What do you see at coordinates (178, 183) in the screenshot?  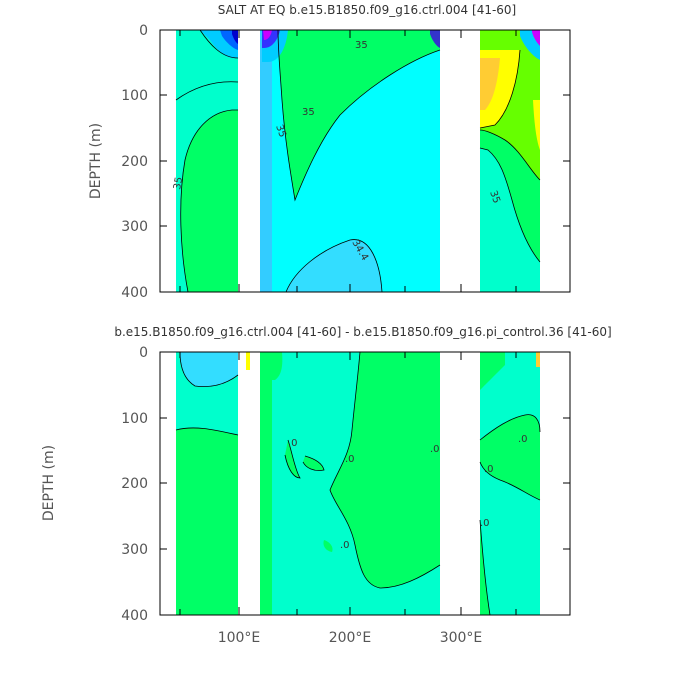 I see `top-contour-label-1: 35` at bounding box center [178, 183].